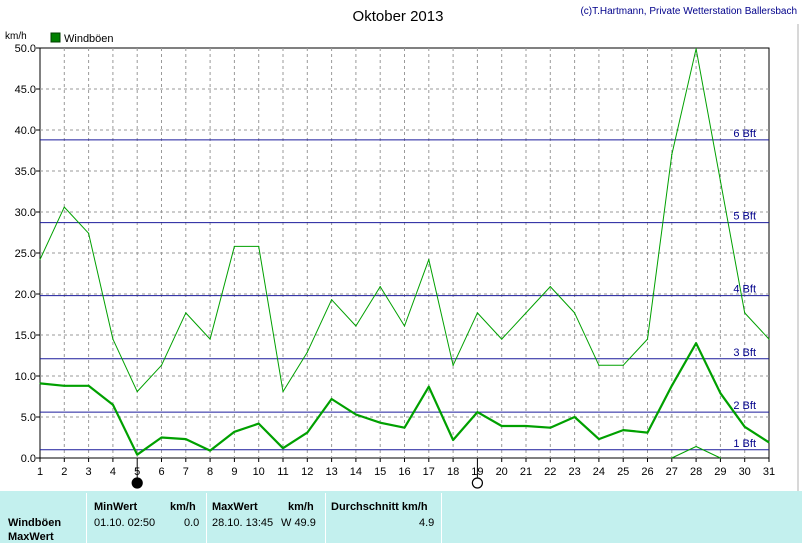  I want to click on moon-phase-markers, so click(307, 475).